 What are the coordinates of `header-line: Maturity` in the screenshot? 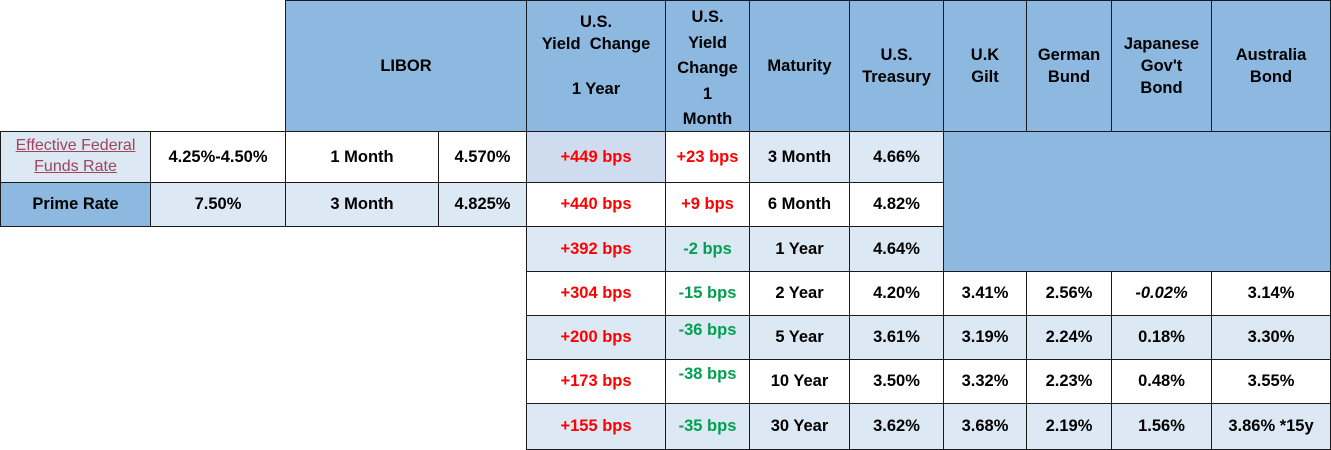 It's located at (799, 65).